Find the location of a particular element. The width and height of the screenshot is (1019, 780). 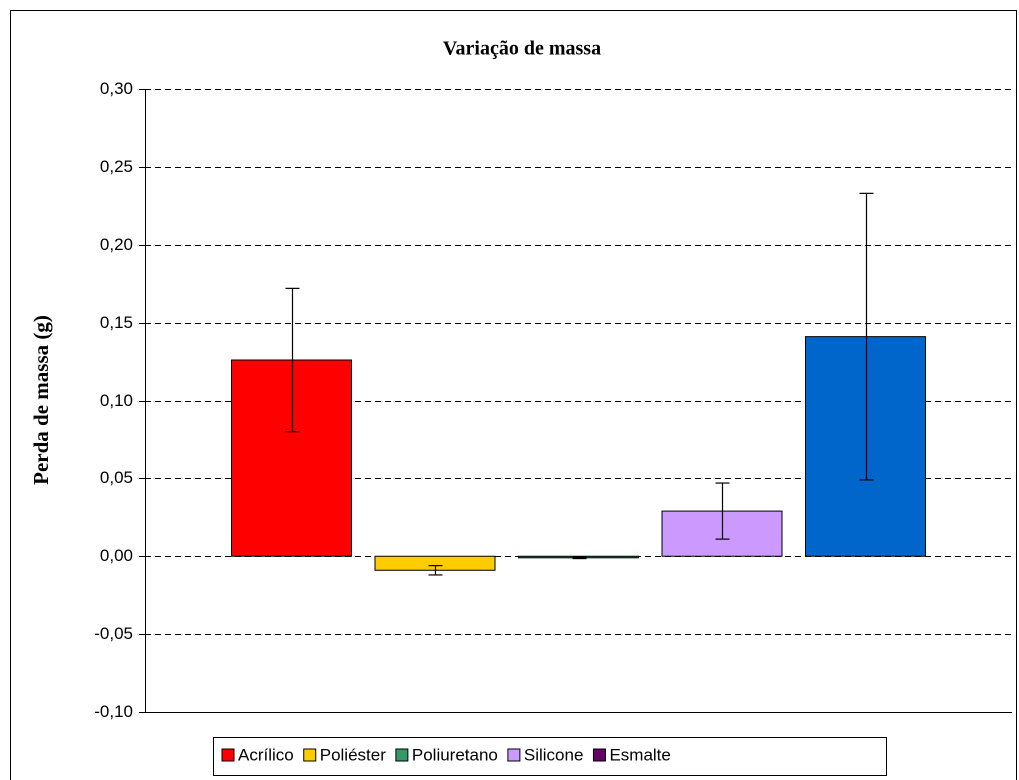

legend-label: Silicone is located at coordinates (554, 754).